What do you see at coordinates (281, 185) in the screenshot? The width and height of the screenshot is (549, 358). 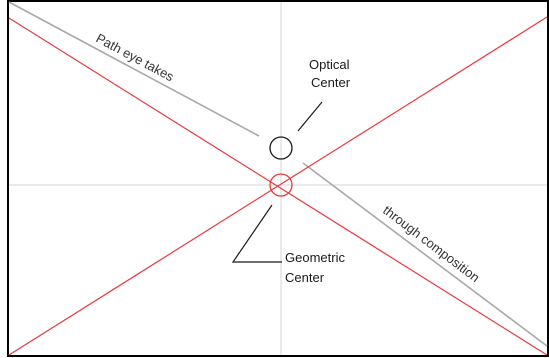 I see `geometric-center-marker` at bounding box center [281, 185].